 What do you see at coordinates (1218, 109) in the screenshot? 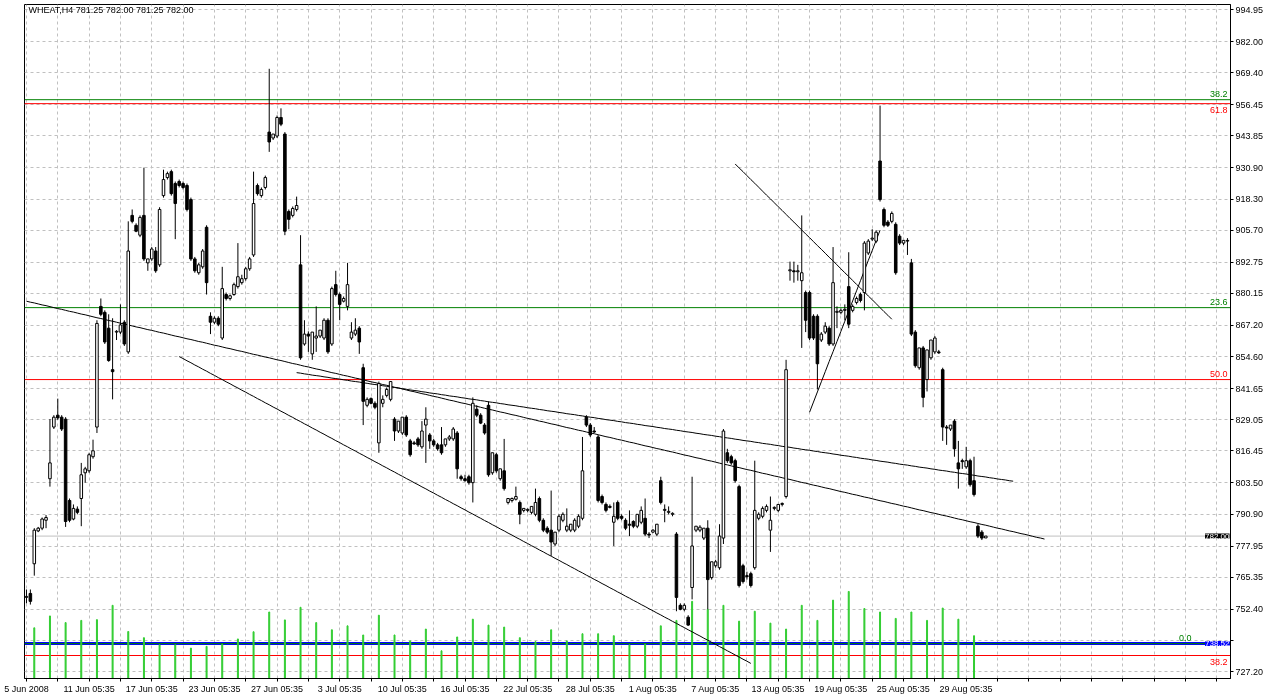
I see `annotation: 61.8` at bounding box center [1218, 109].